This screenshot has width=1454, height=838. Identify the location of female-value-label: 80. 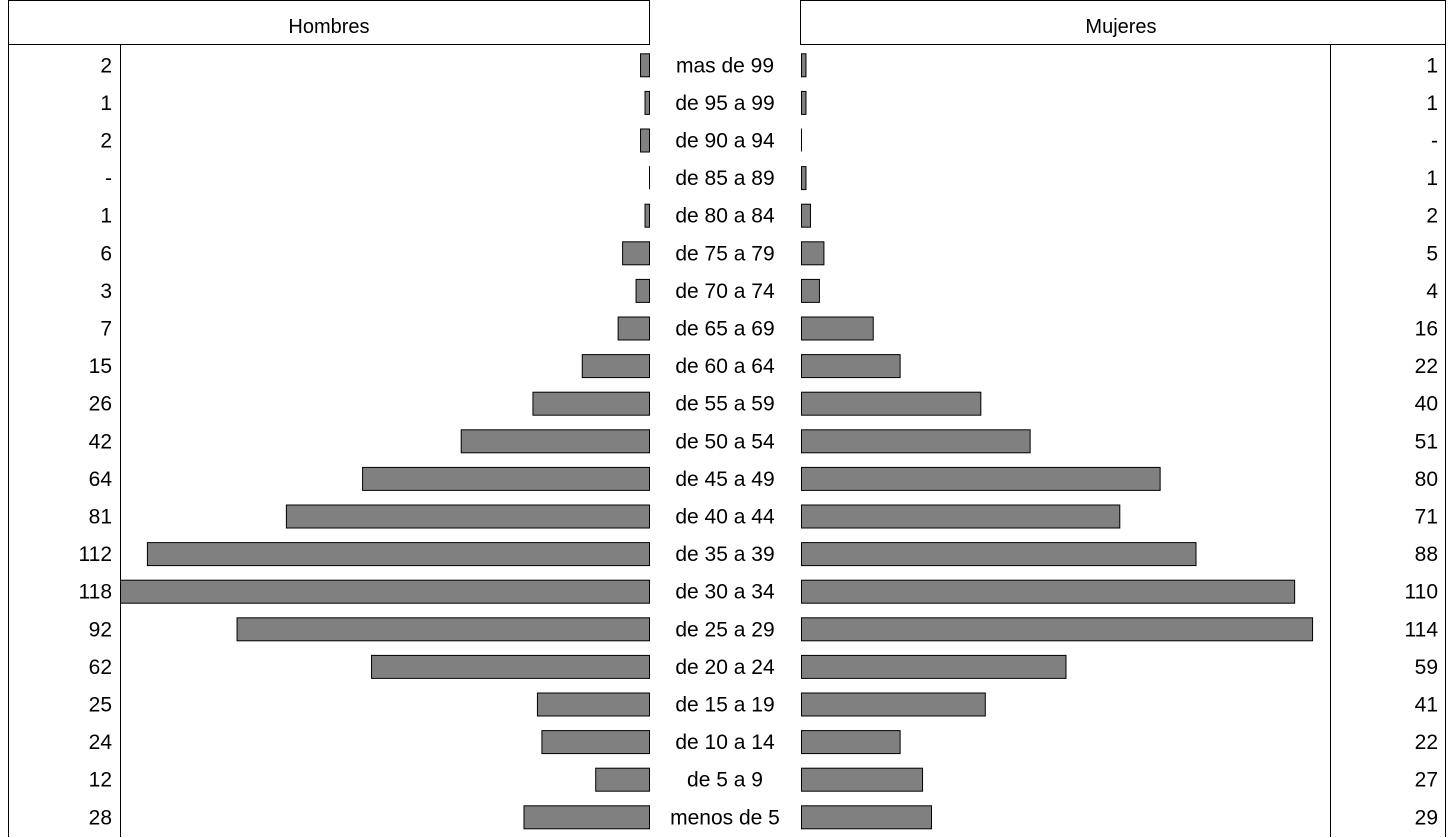
(1426, 479).